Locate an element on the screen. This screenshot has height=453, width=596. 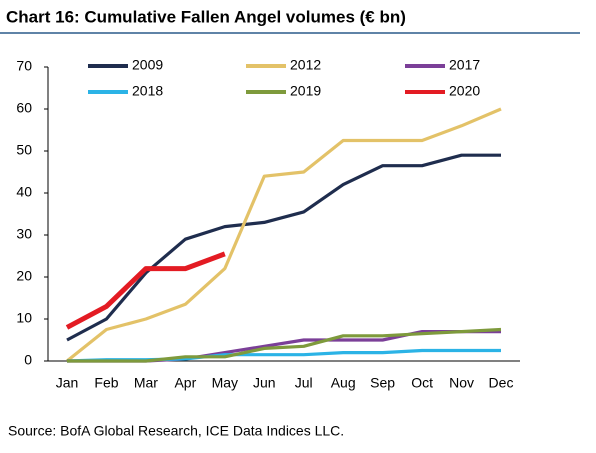
legend-label: 2019 is located at coordinates (305, 91).